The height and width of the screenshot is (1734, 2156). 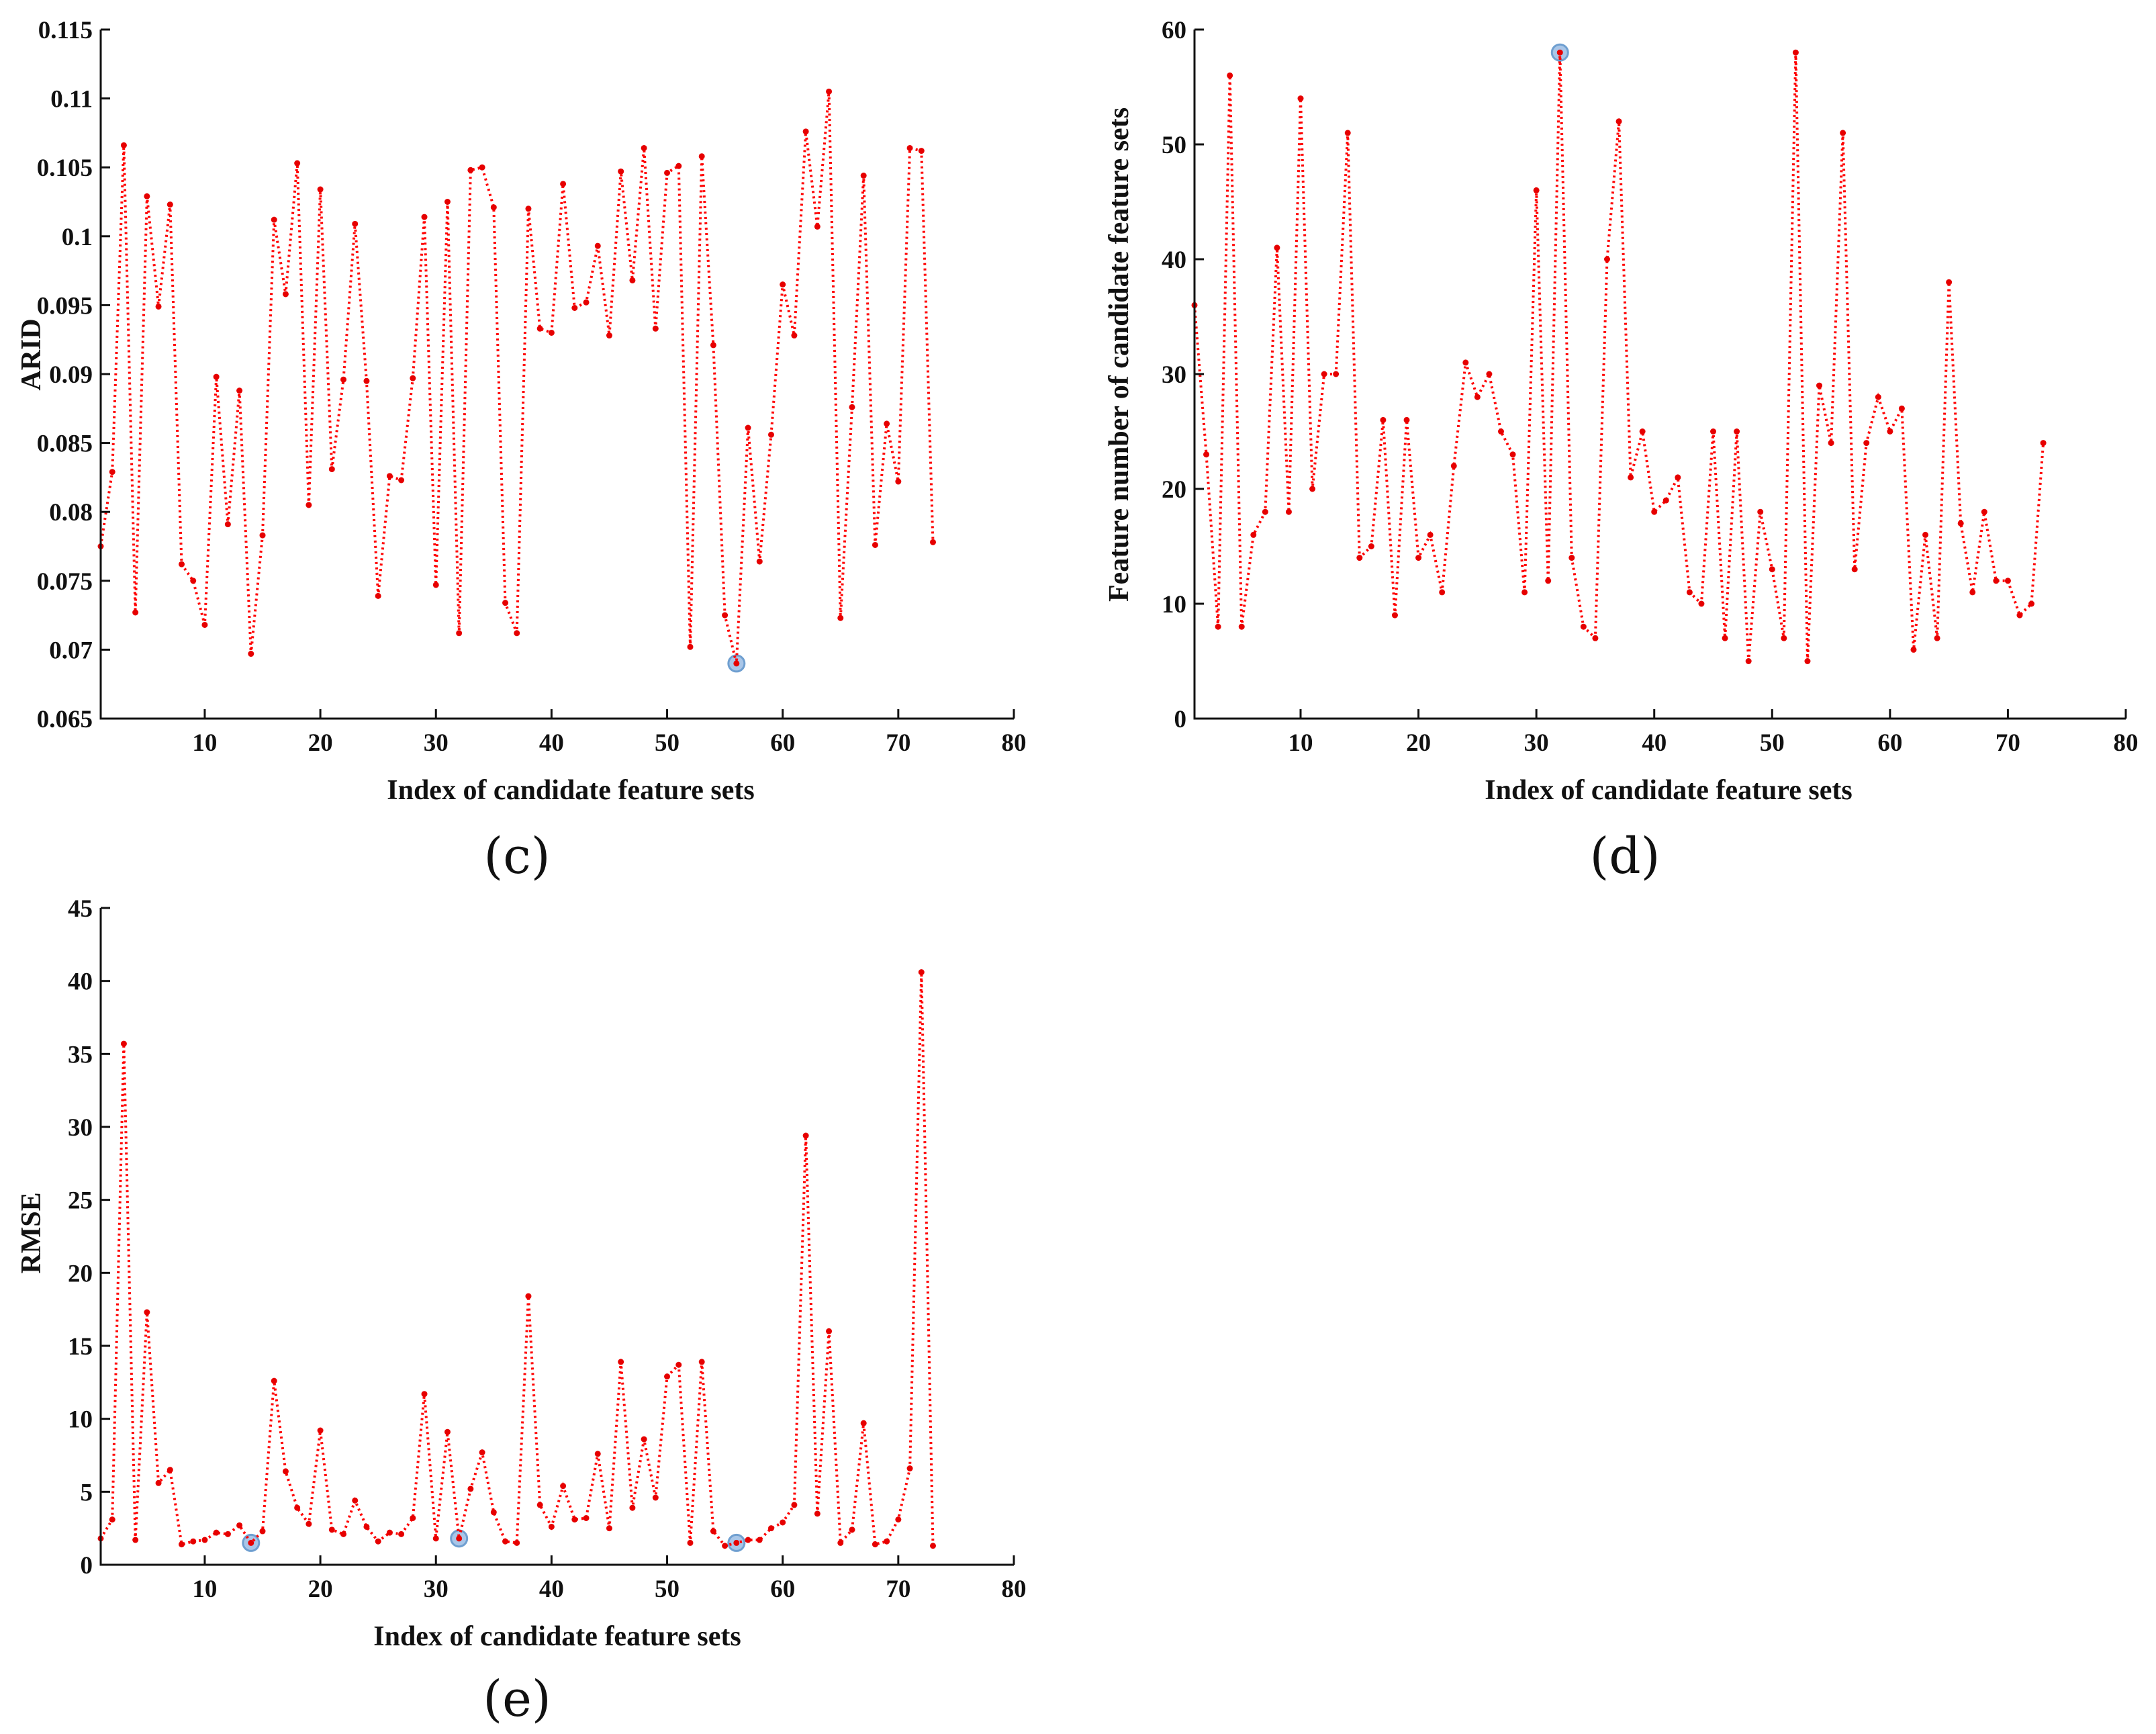 What do you see at coordinates (65, 30) in the screenshot?
I see `y-tick-label: 0.115` at bounding box center [65, 30].